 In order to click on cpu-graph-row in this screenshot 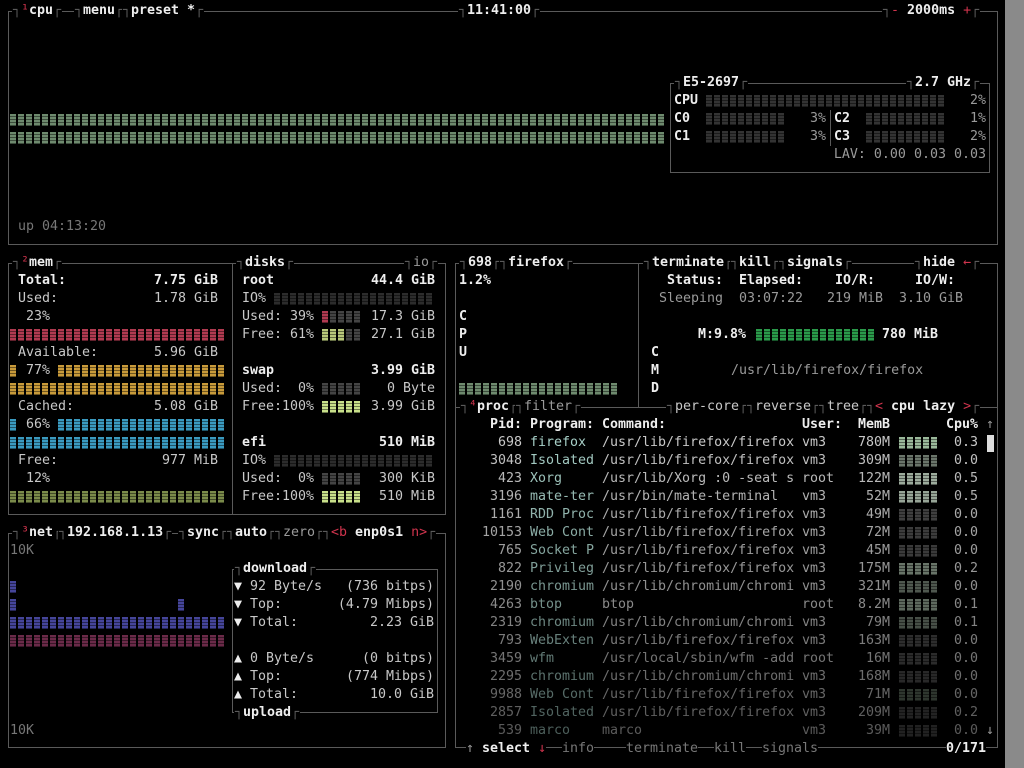, I will do `click(338, 138)`.